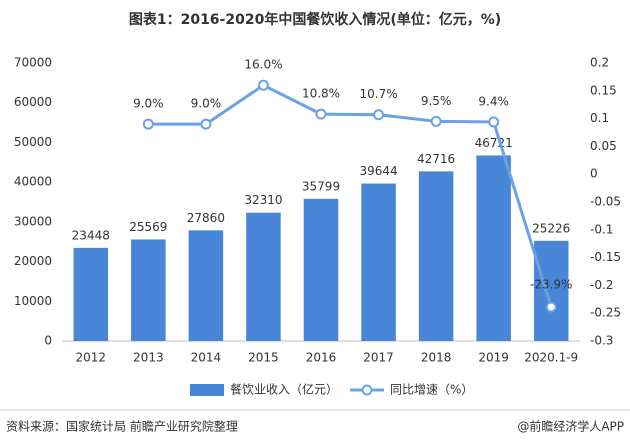 The image size is (630, 446). I want to click on x-tick-label: 2013, so click(148, 358).